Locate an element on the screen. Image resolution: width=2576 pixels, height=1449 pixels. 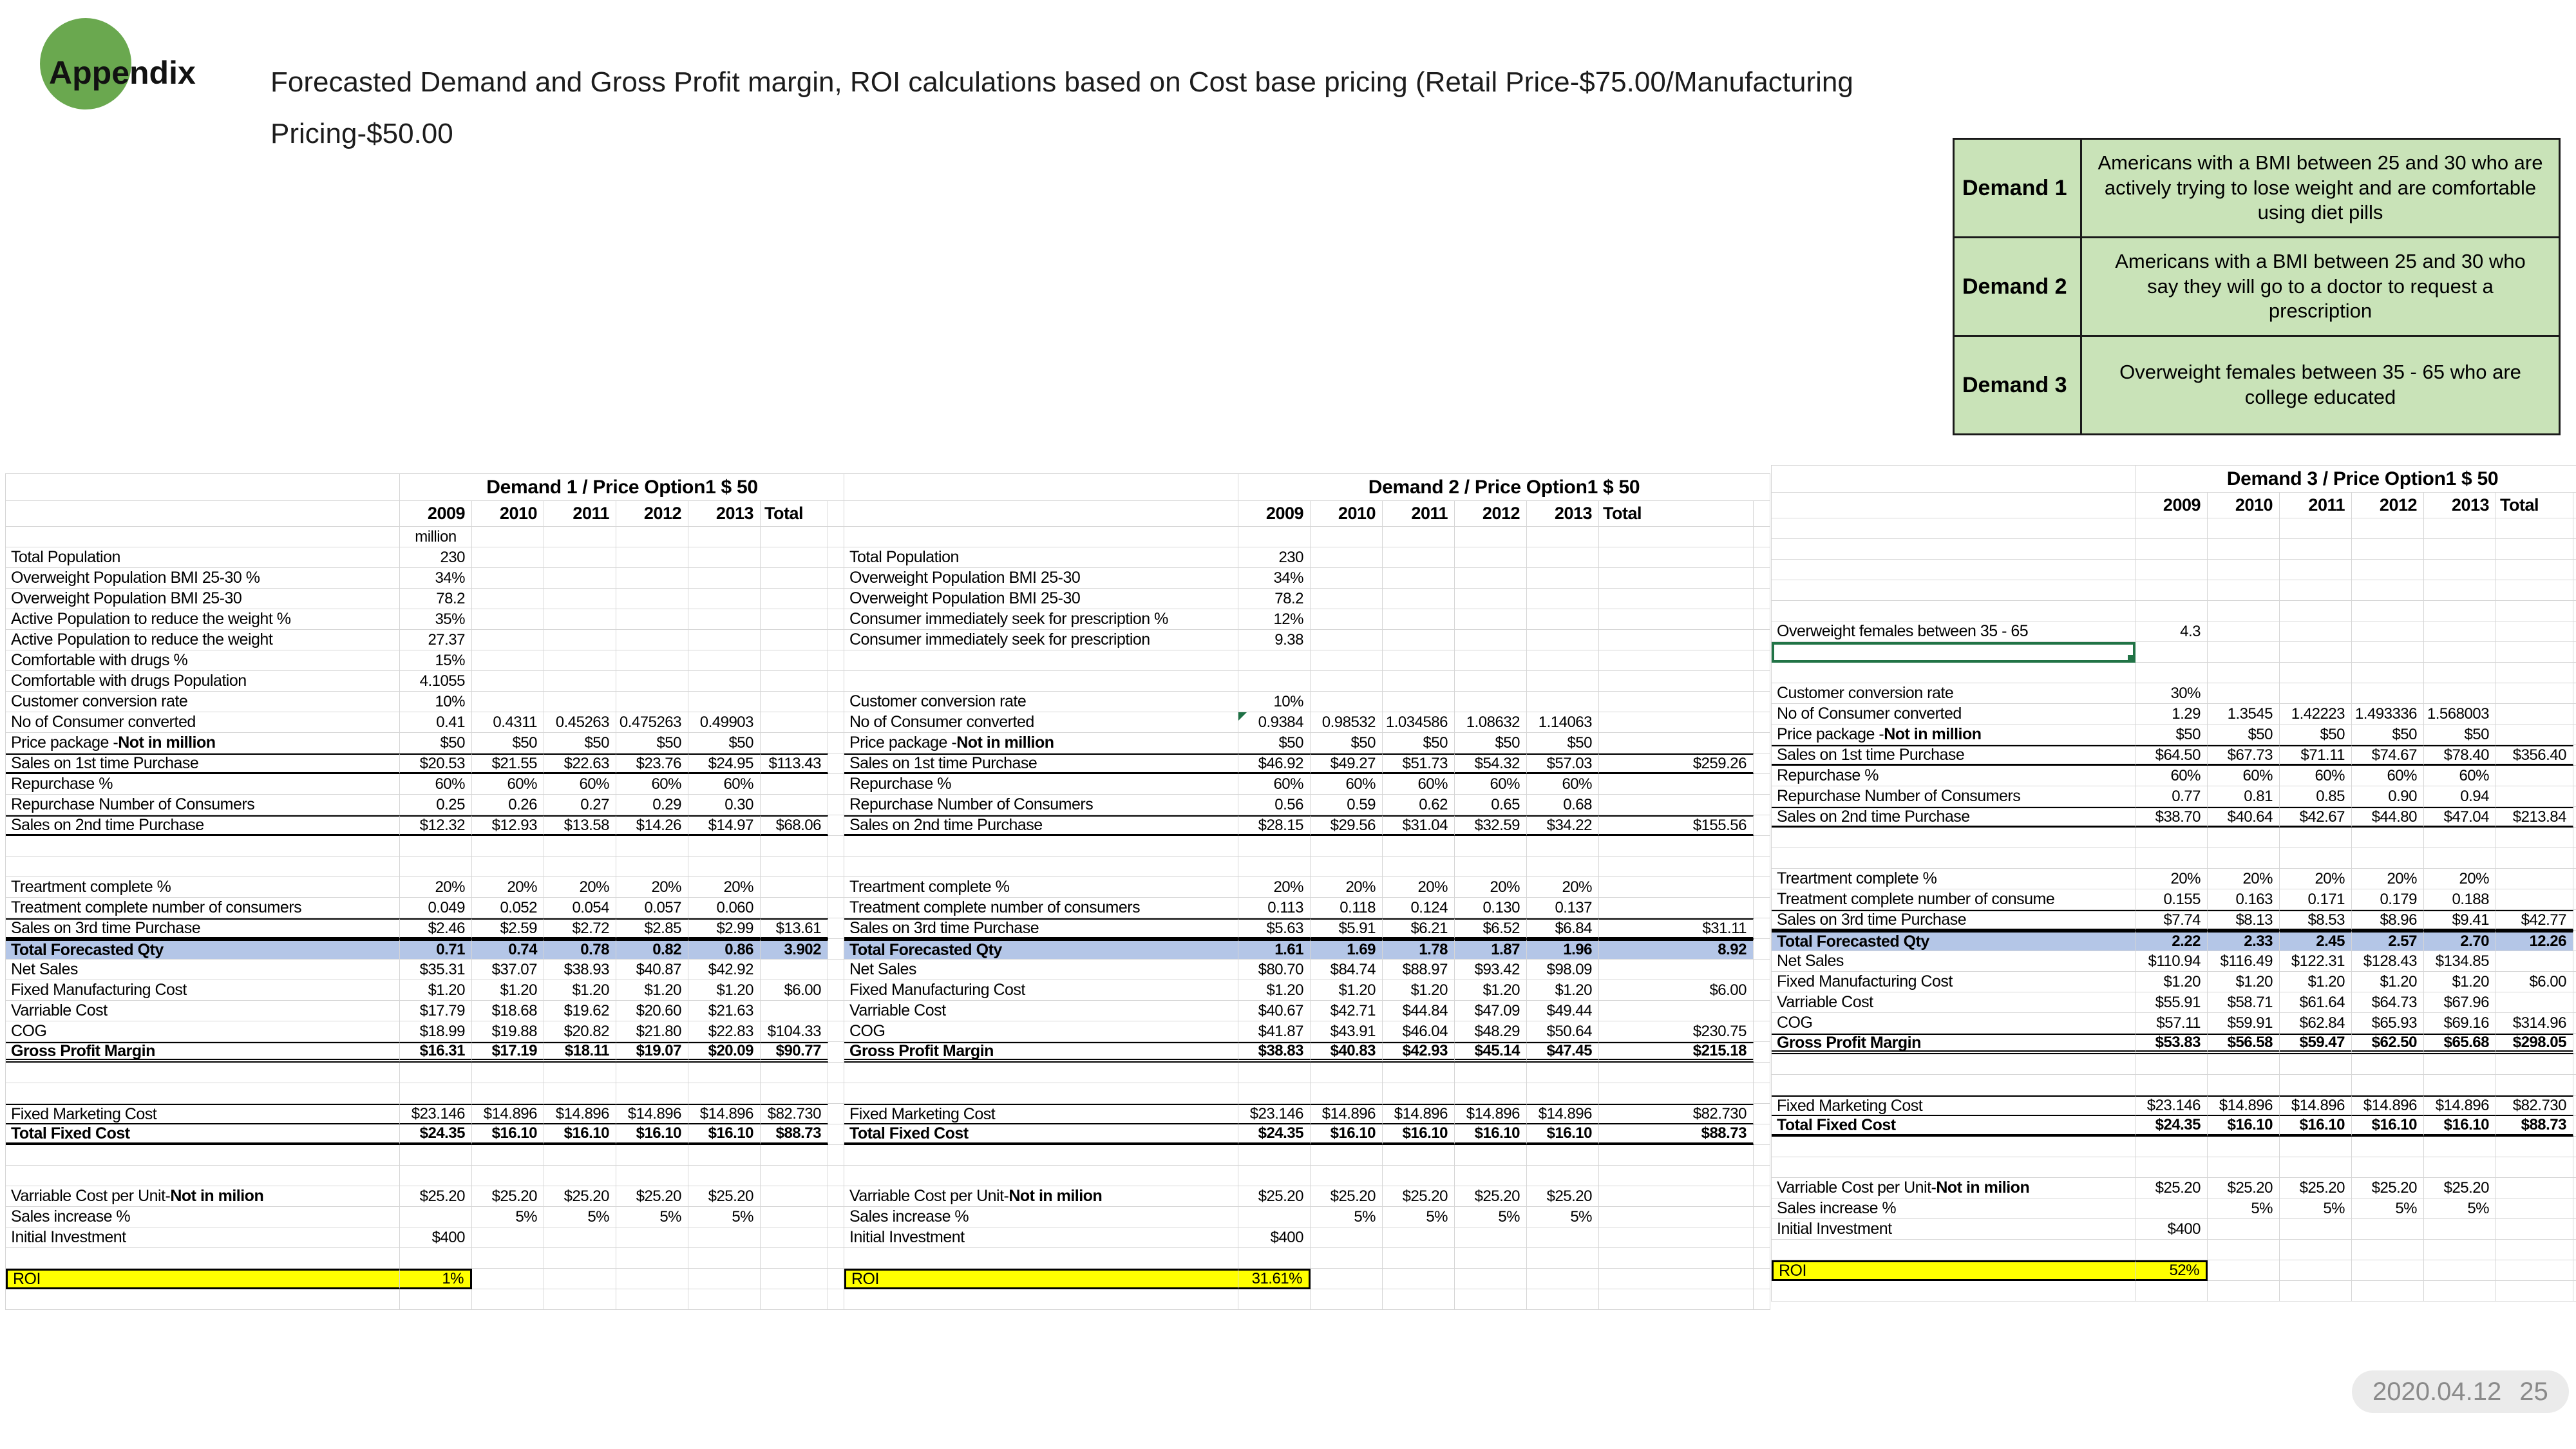
row-label: ROI is located at coordinates (1954, 1270).